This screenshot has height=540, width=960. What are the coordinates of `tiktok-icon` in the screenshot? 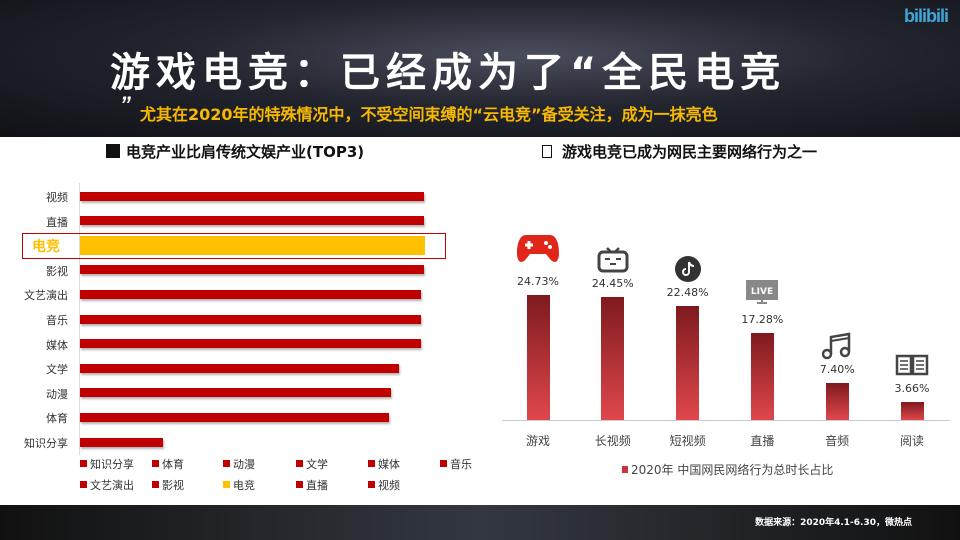 It's located at (688, 269).